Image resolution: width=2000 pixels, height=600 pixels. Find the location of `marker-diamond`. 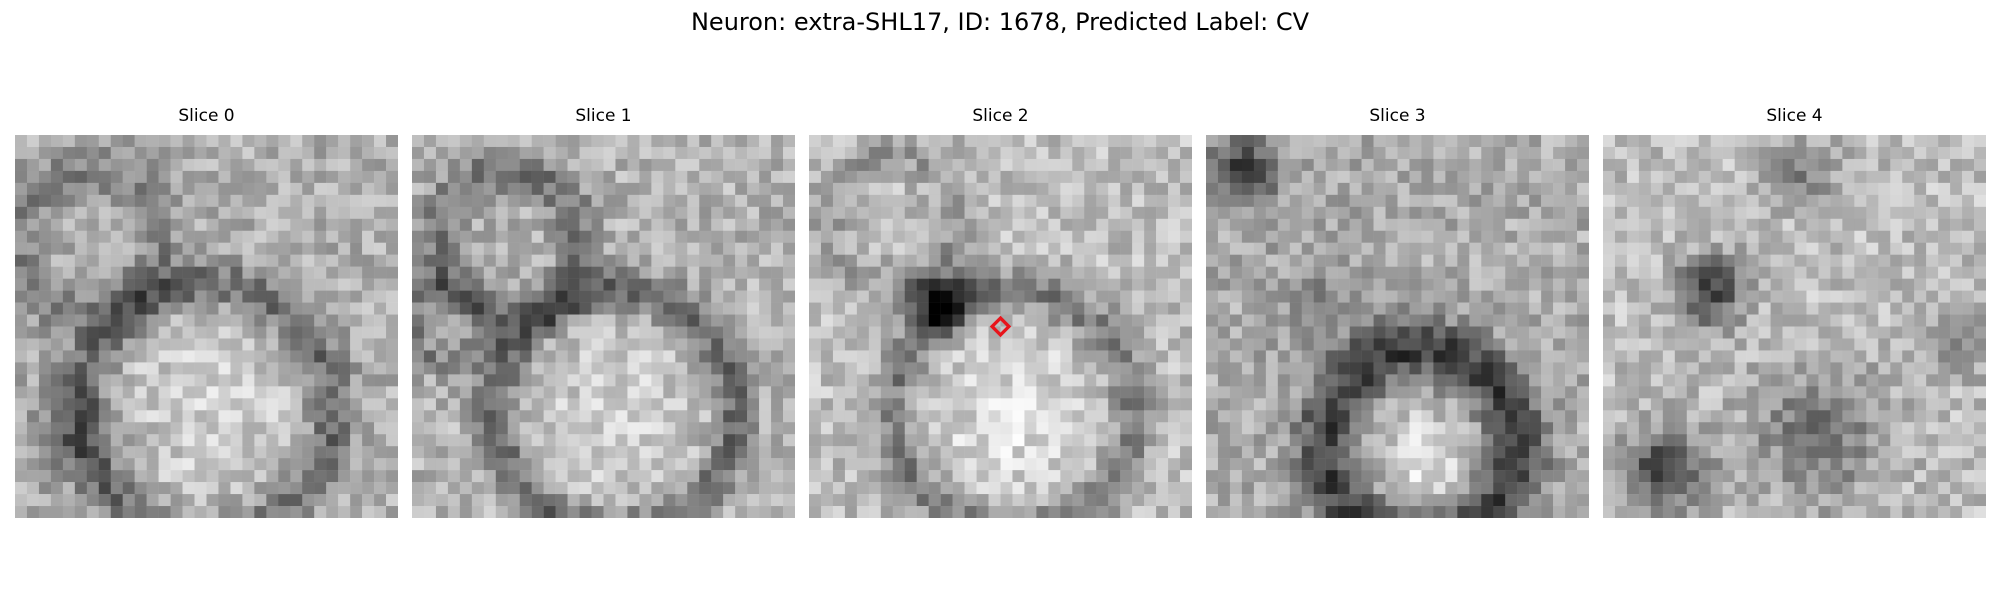

marker-diamond is located at coordinates (1000, 326).